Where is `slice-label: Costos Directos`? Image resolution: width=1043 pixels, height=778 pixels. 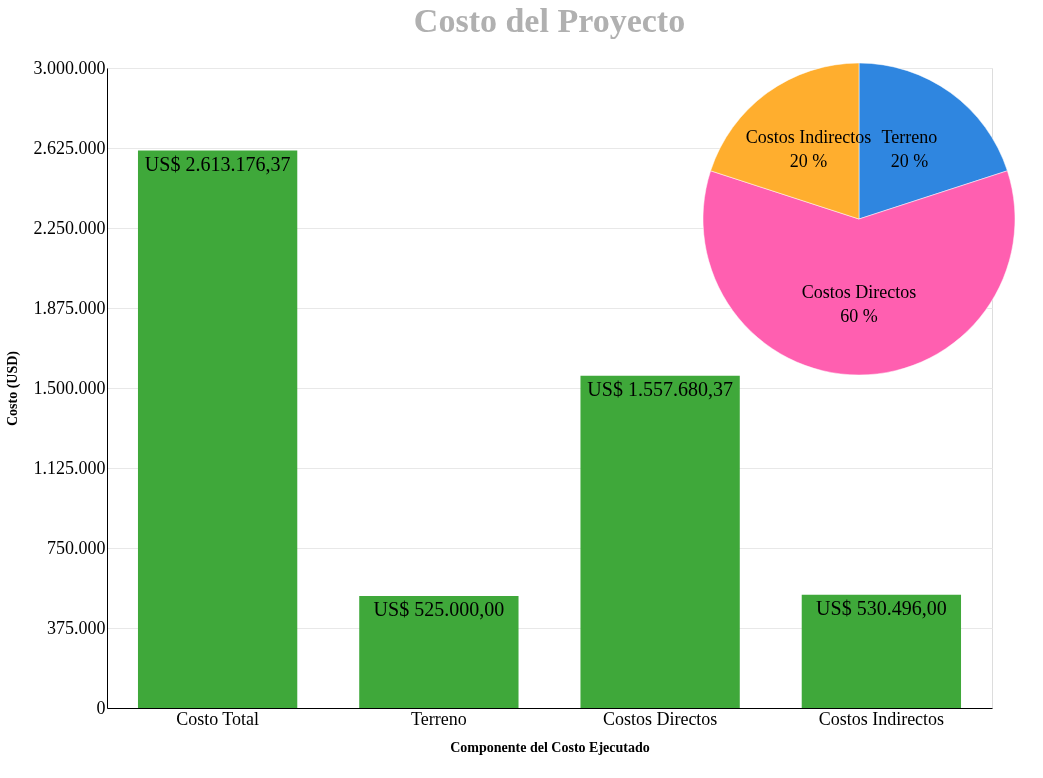
slice-label: Costos Directos is located at coordinates (859, 291).